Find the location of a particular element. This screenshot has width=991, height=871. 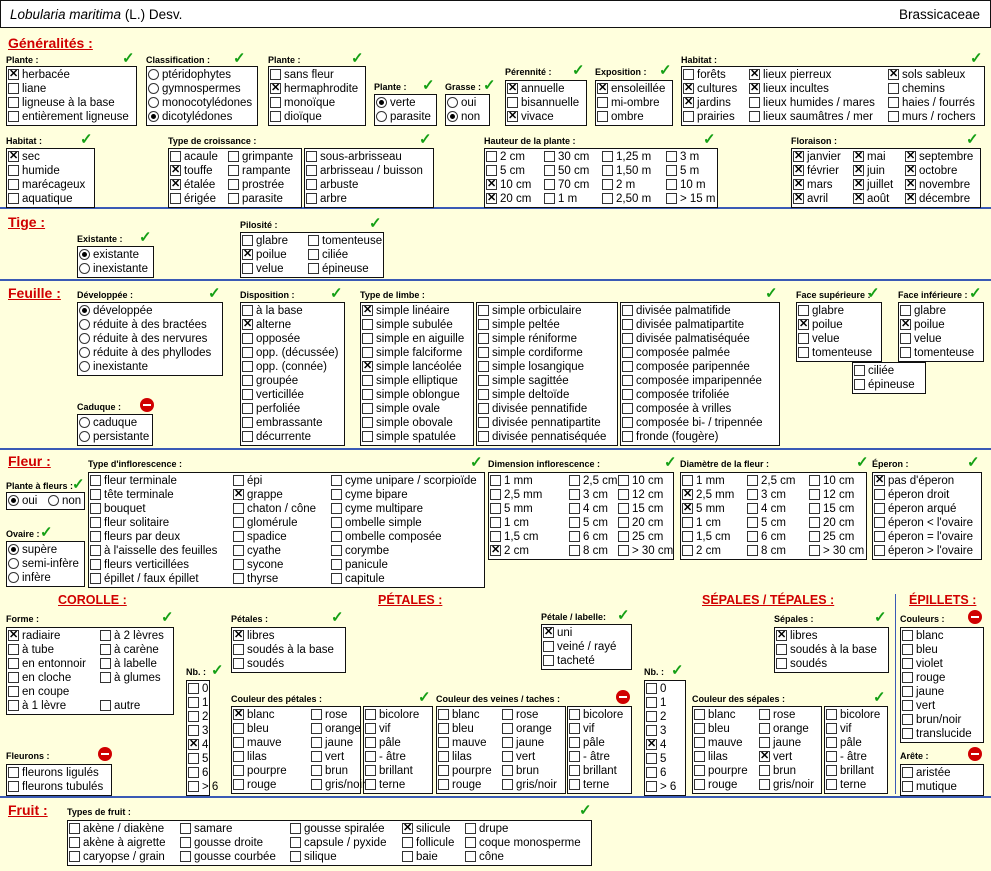

checkbox-coulpet: brillant is located at coordinates (389, 771).